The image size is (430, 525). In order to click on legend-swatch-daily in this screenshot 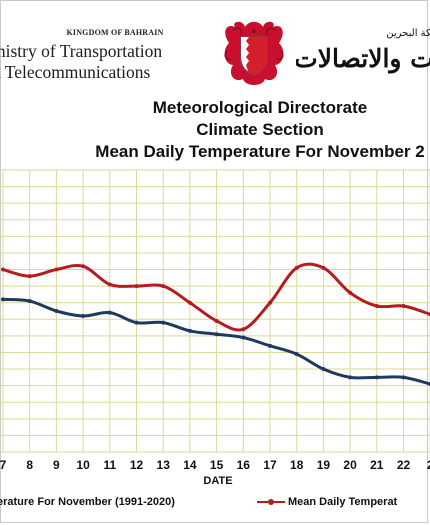, I will do `click(271, 502)`.